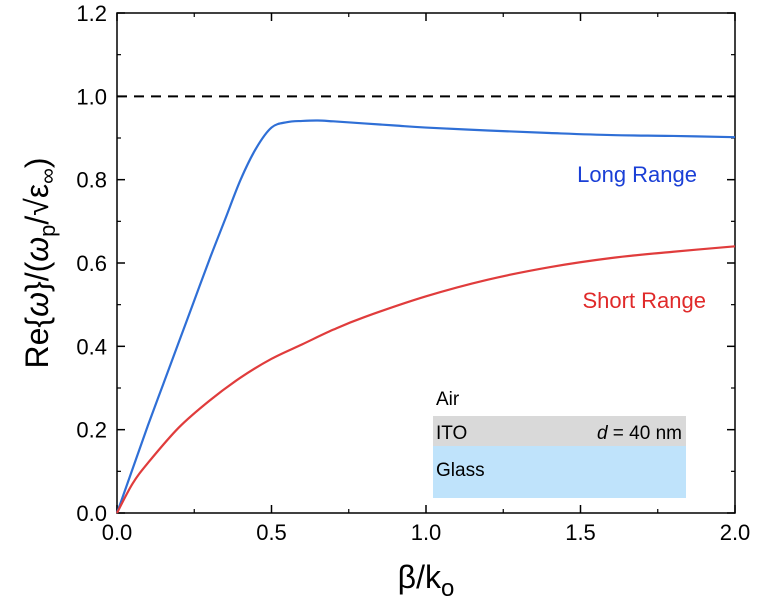 The image size is (758, 599). What do you see at coordinates (47, 231) in the screenshot?
I see `y-title-p-sub: p` at bounding box center [47, 231].